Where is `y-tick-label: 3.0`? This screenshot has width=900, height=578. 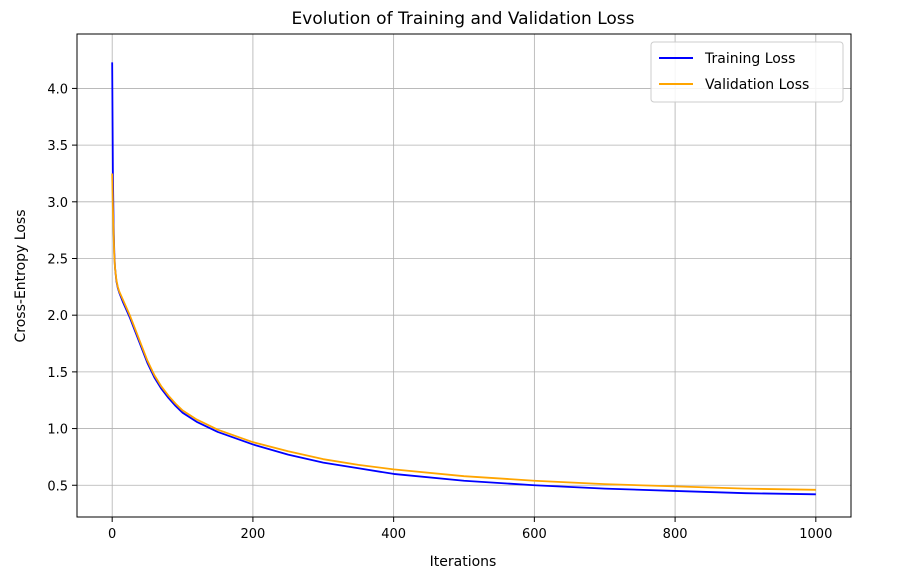 y-tick-label: 3.0 is located at coordinates (57, 203).